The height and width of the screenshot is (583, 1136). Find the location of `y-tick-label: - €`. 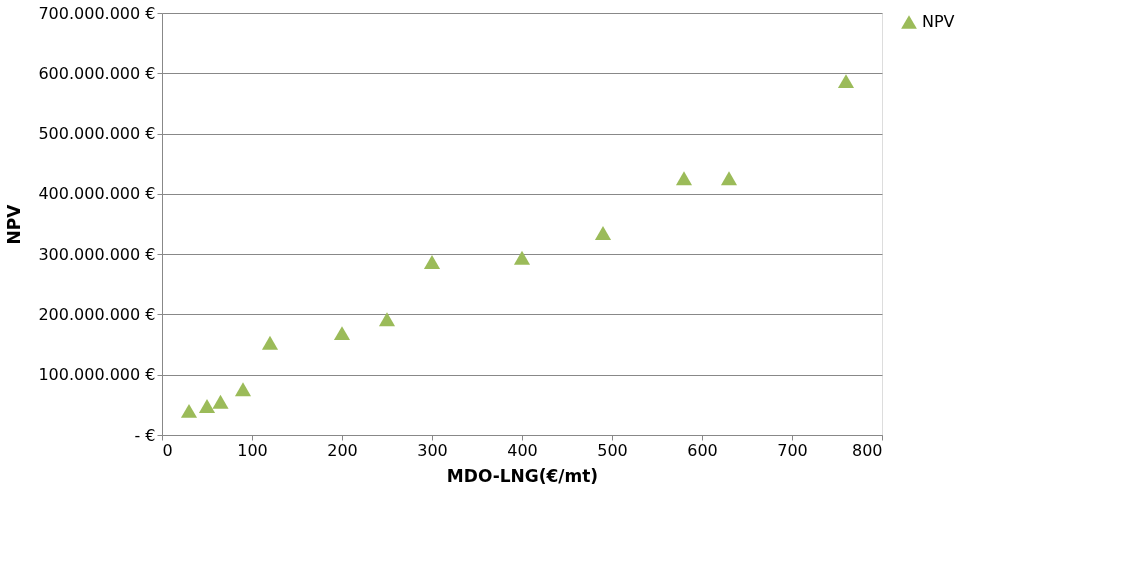

y-tick-label: - € is located at coordinates (145, 435).